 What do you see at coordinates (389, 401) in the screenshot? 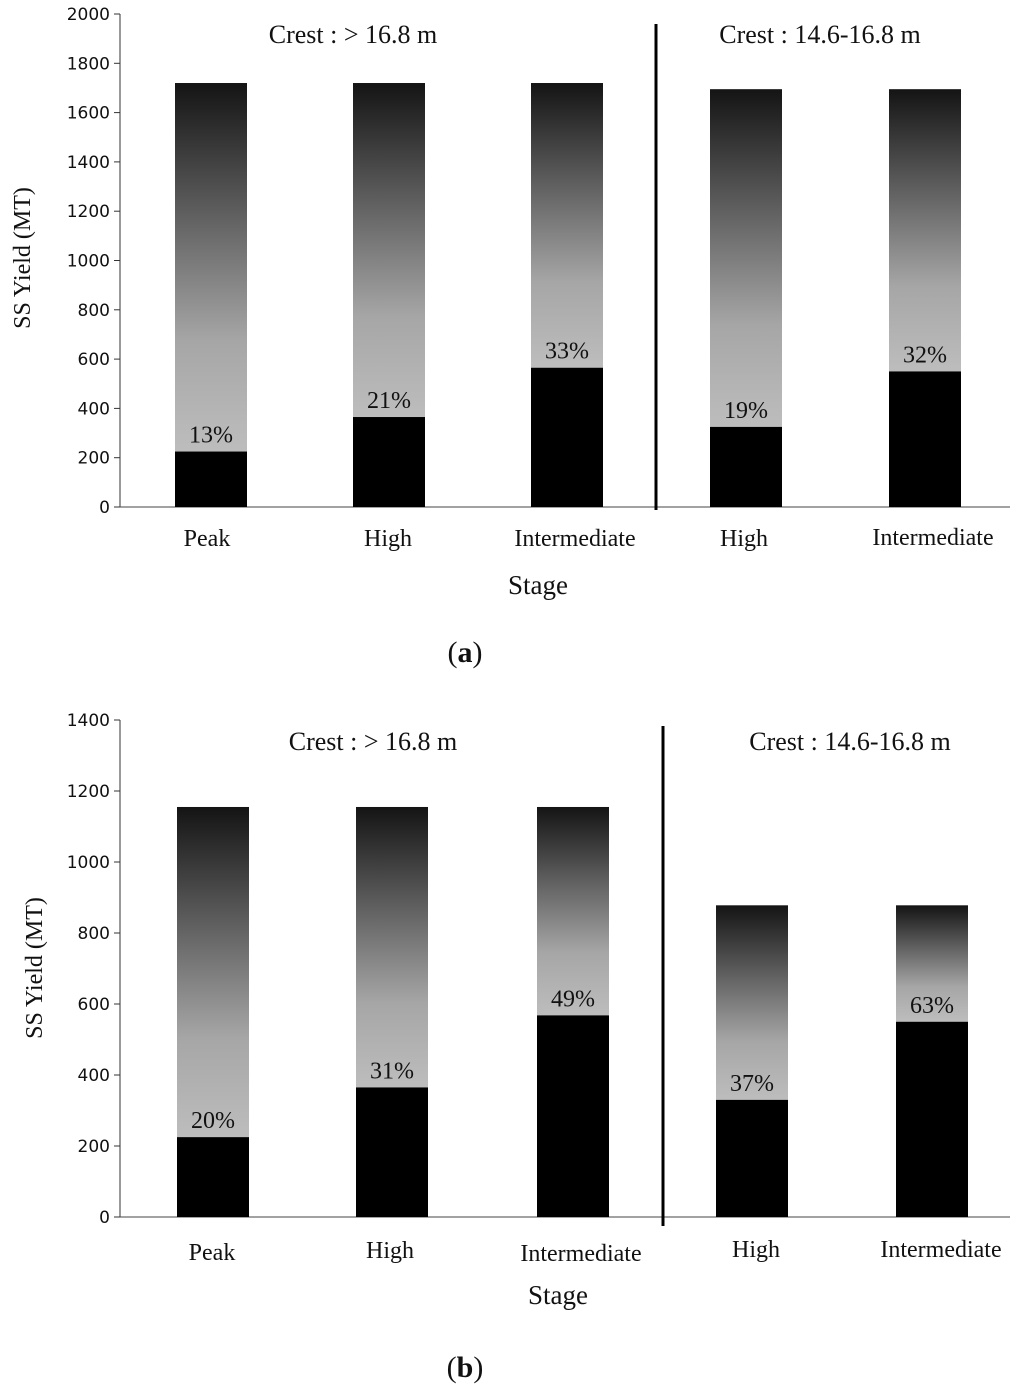
I see `bar-percent-label: 21%` at bounding box center [389, 401].